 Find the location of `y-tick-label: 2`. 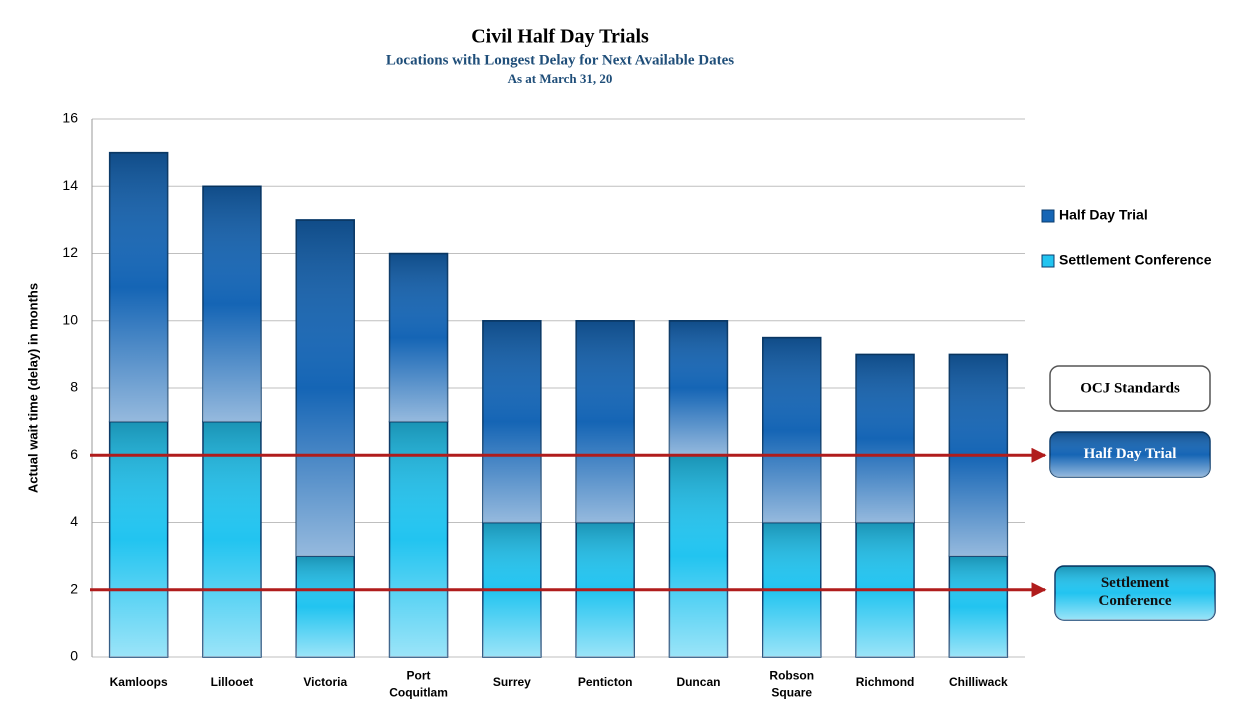

y-tick-label: 2 is located at coordinates (74, 588).